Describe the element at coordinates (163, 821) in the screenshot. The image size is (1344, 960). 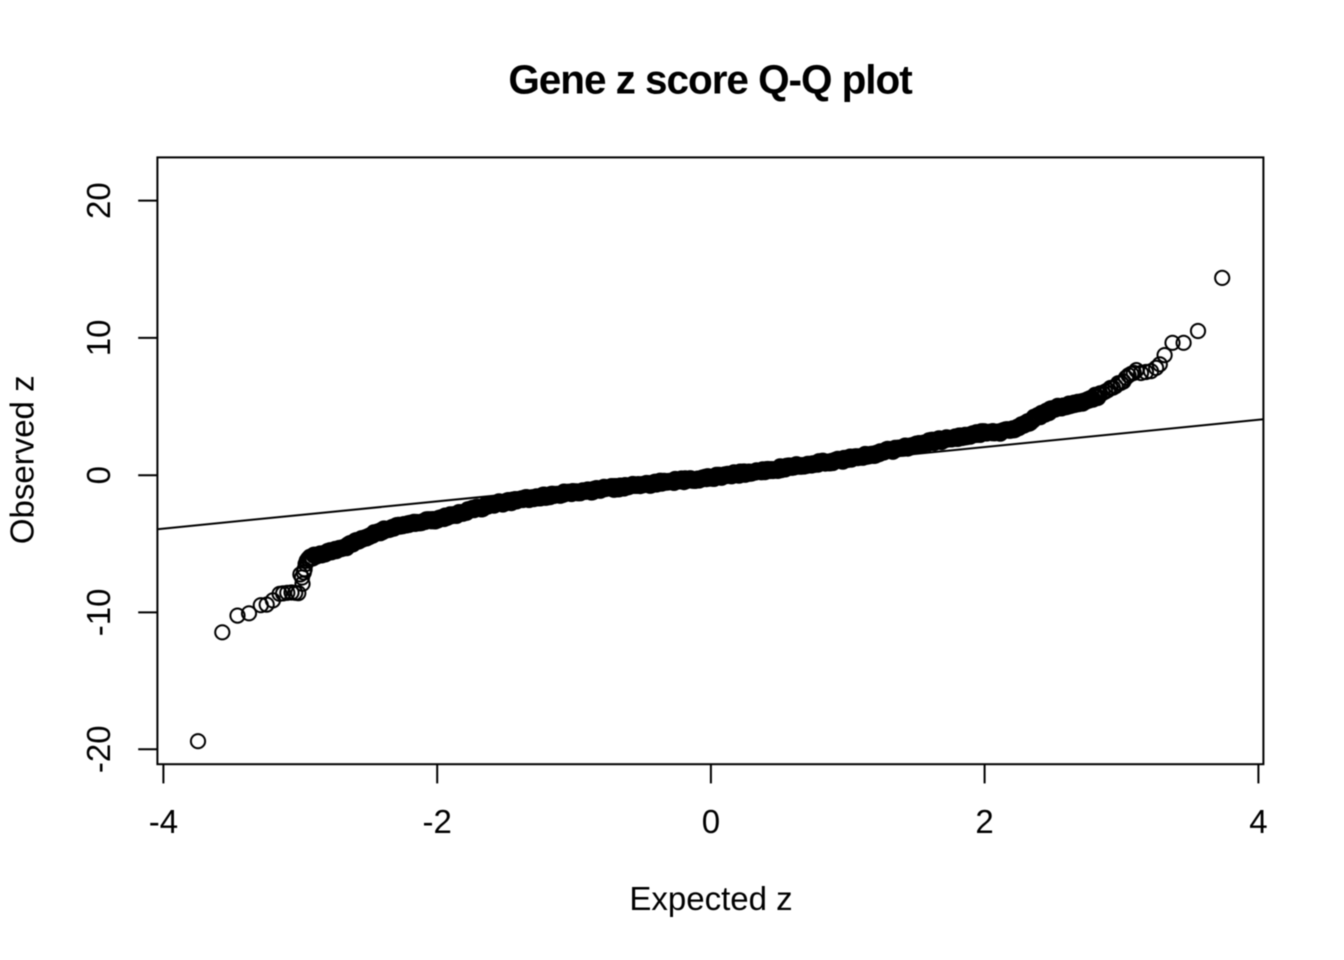
I see `svg-text: -4` at that location.